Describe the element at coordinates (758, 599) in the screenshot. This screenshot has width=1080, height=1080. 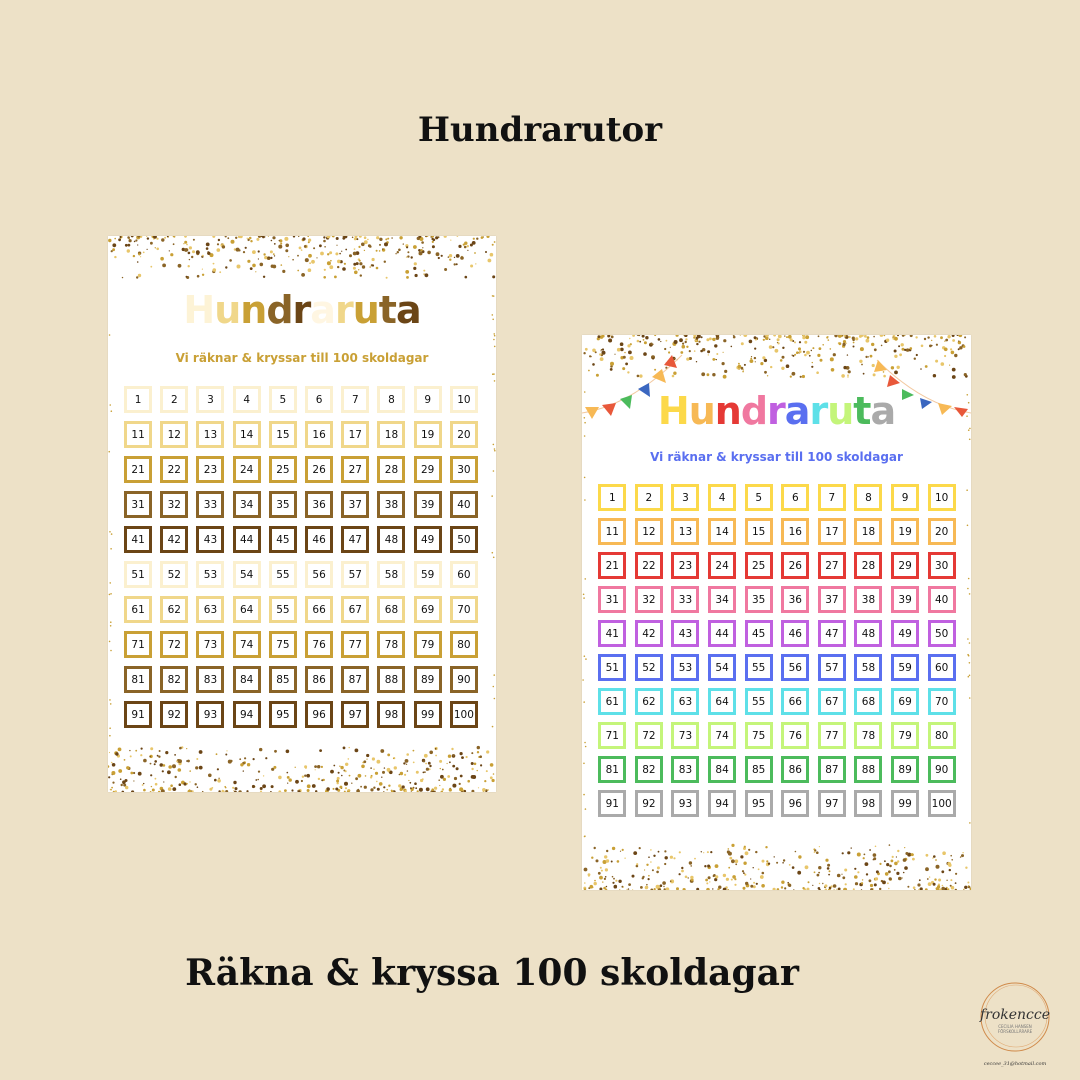
I see `number-cell: 35` at that location.